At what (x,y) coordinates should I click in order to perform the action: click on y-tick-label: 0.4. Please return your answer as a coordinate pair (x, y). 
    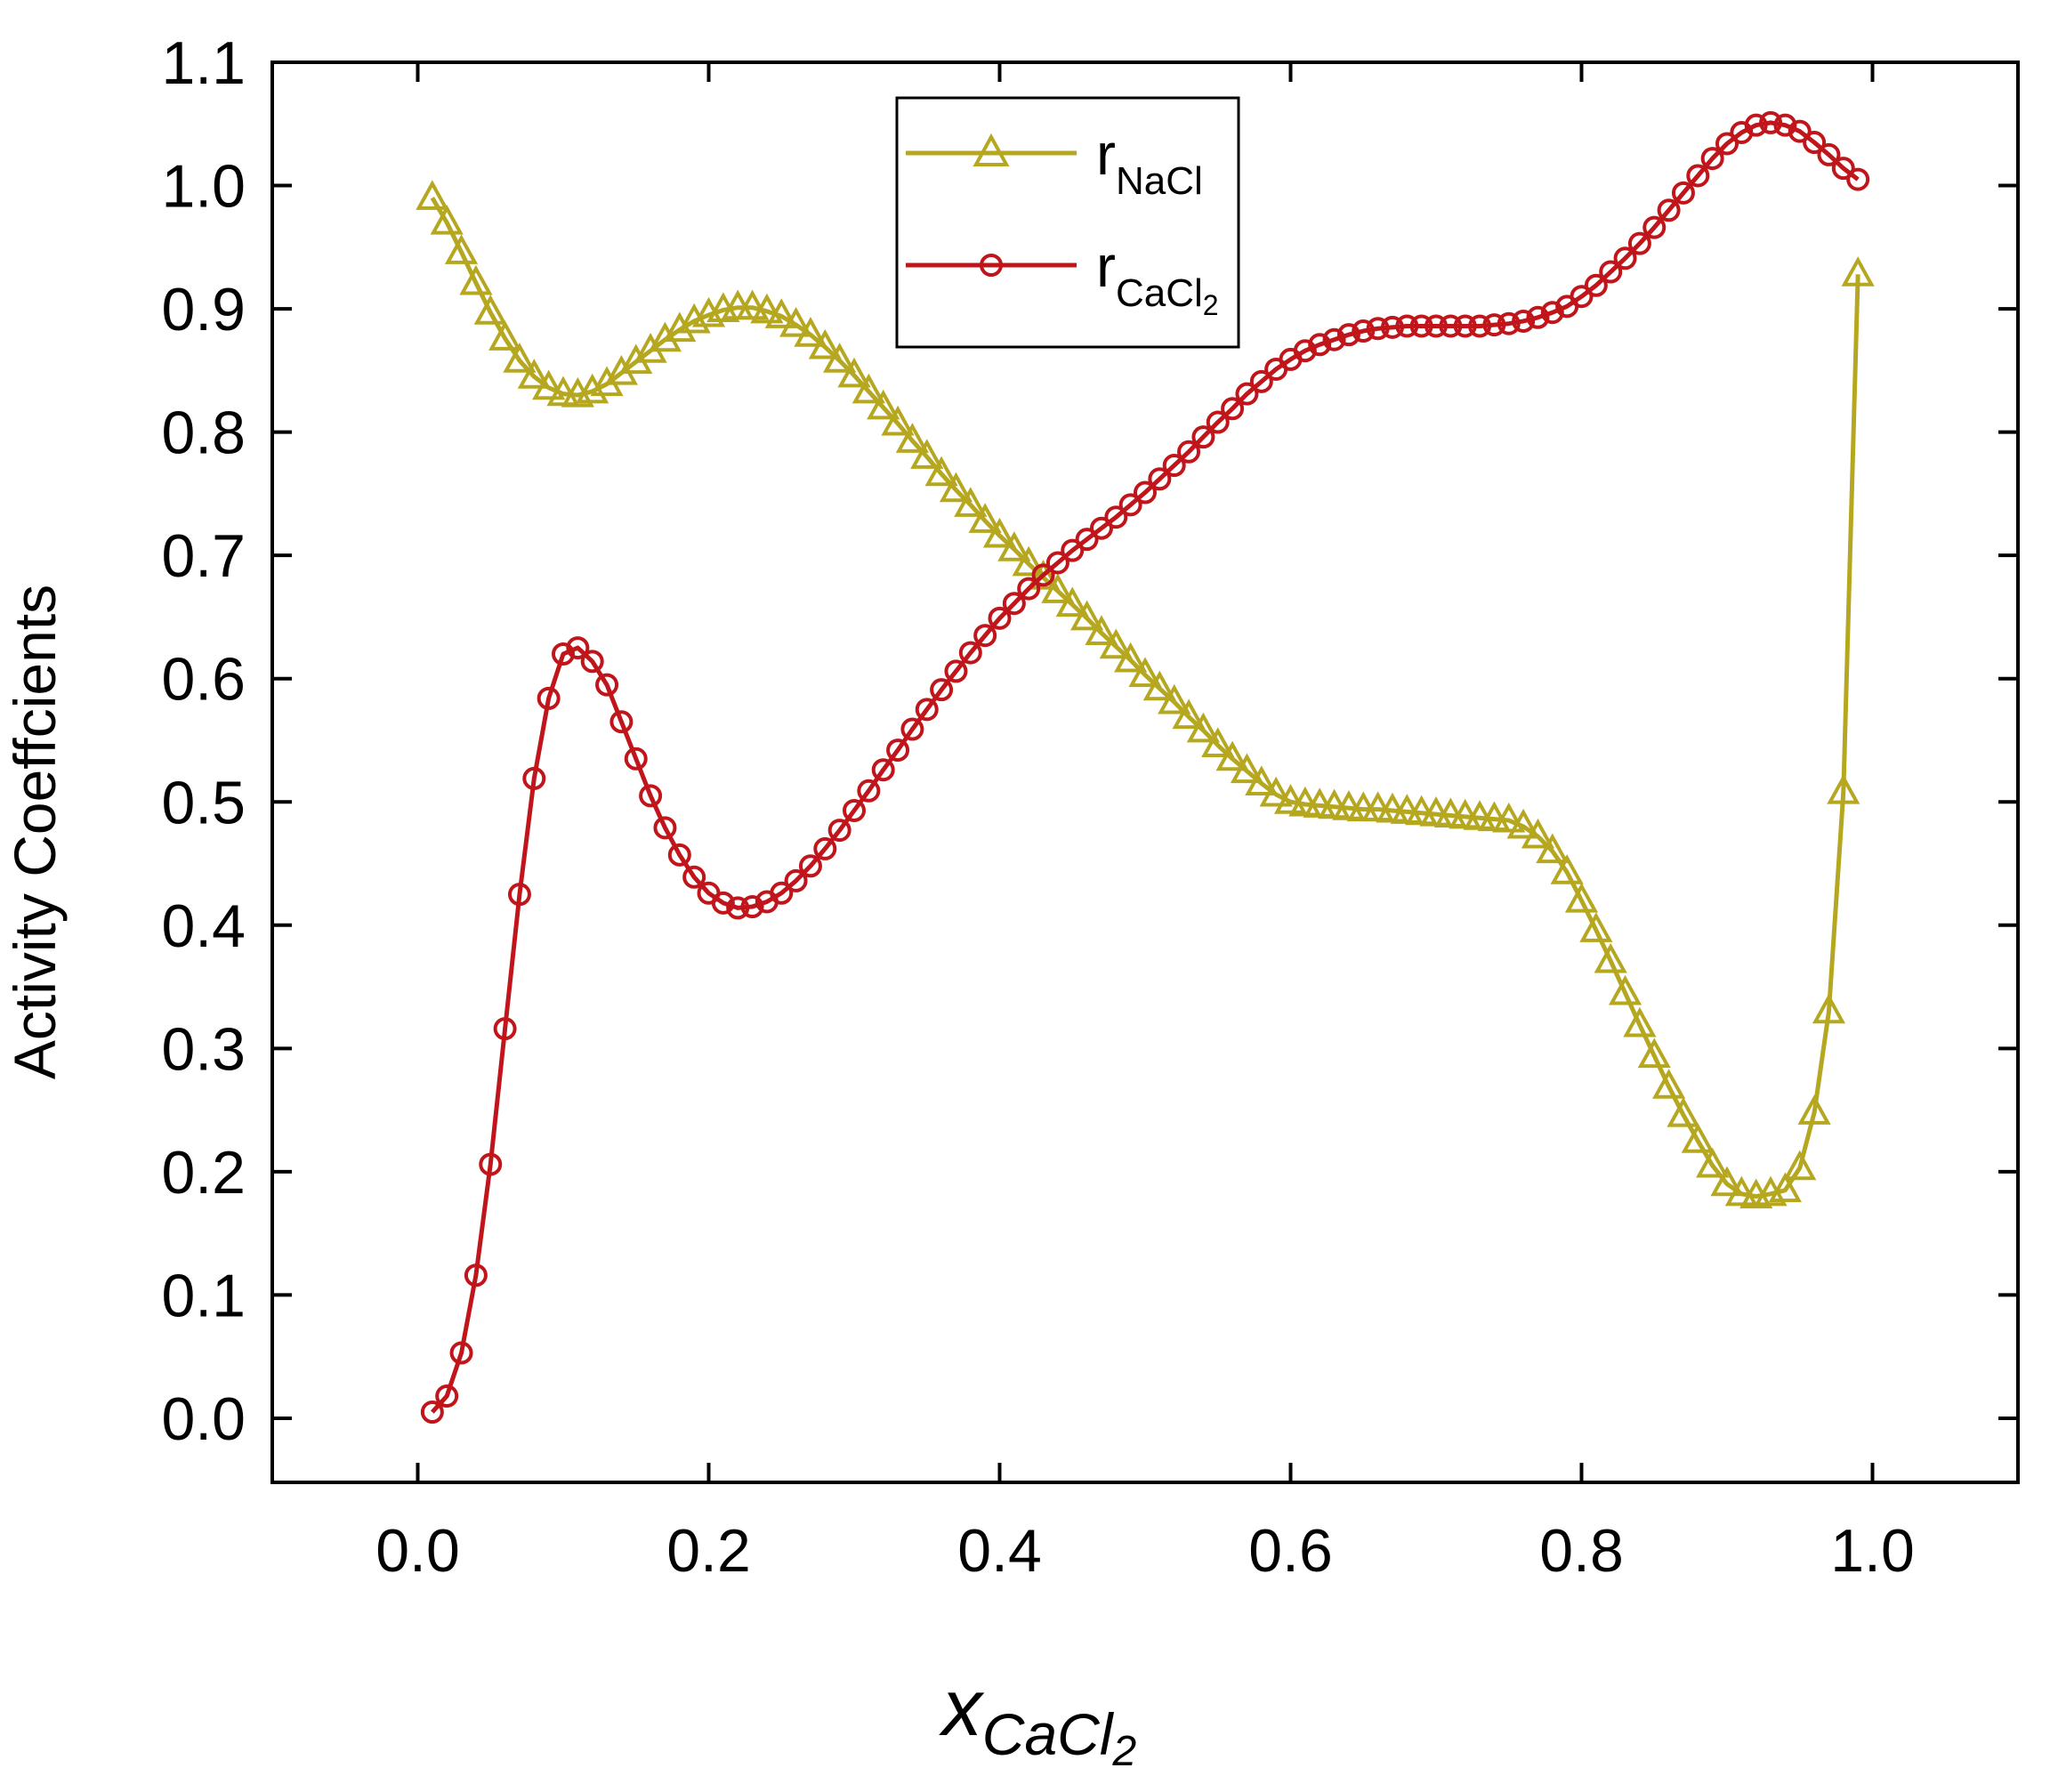
    Looking at the image, I should click on (204, 926).